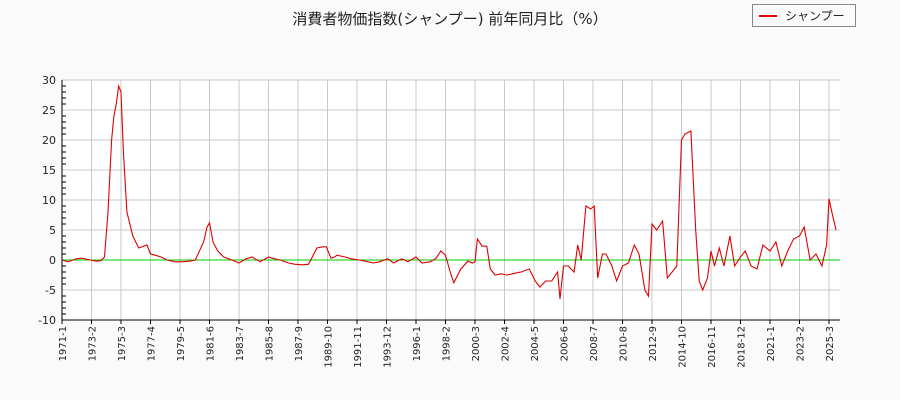 This screenshot has height=400, width=900. I want to click on x-tick-label: 2002-4, so click(506, 343).